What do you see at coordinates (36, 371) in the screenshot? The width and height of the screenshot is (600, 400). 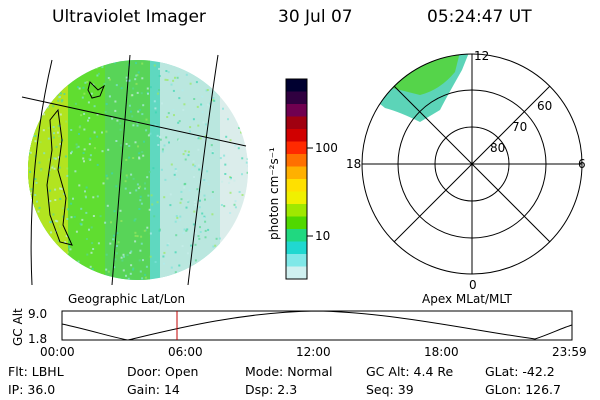 I see `info-flt: Flt: LBHL` at bounding box center [36, 371].